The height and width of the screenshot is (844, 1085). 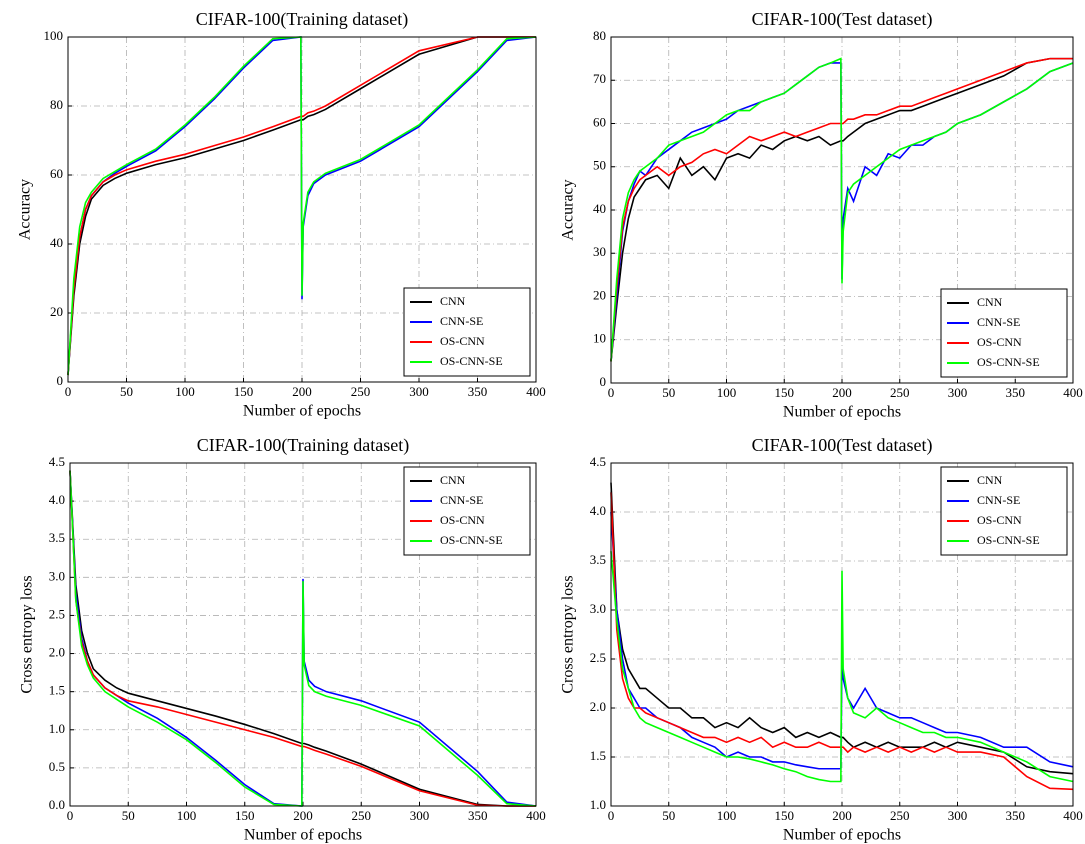 What do you see at coordinates (599, 78) in the screenshot?
I see `y-tick-label: 70` at bounding box center [599, 78].